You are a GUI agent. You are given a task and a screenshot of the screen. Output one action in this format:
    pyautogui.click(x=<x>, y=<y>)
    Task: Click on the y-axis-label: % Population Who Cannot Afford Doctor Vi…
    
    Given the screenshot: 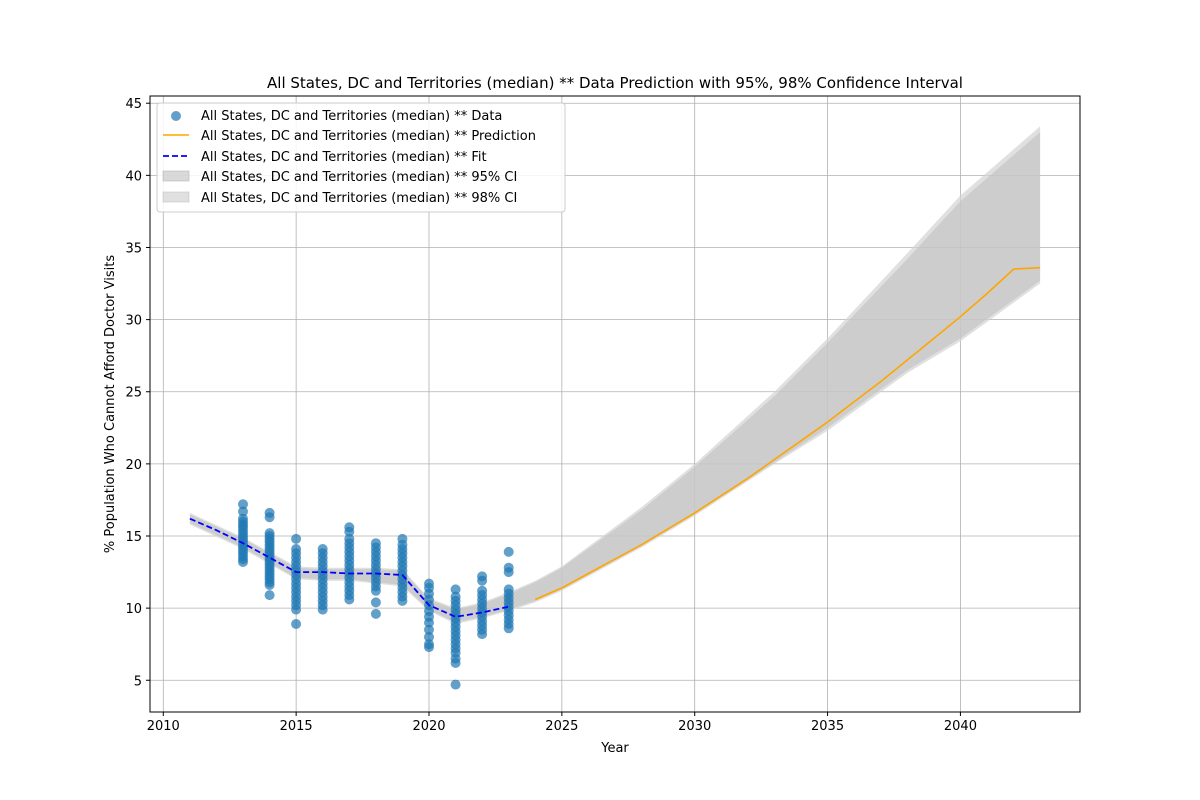 What is the action you would take?
    pyautogui.click(x=110, y=404)
    